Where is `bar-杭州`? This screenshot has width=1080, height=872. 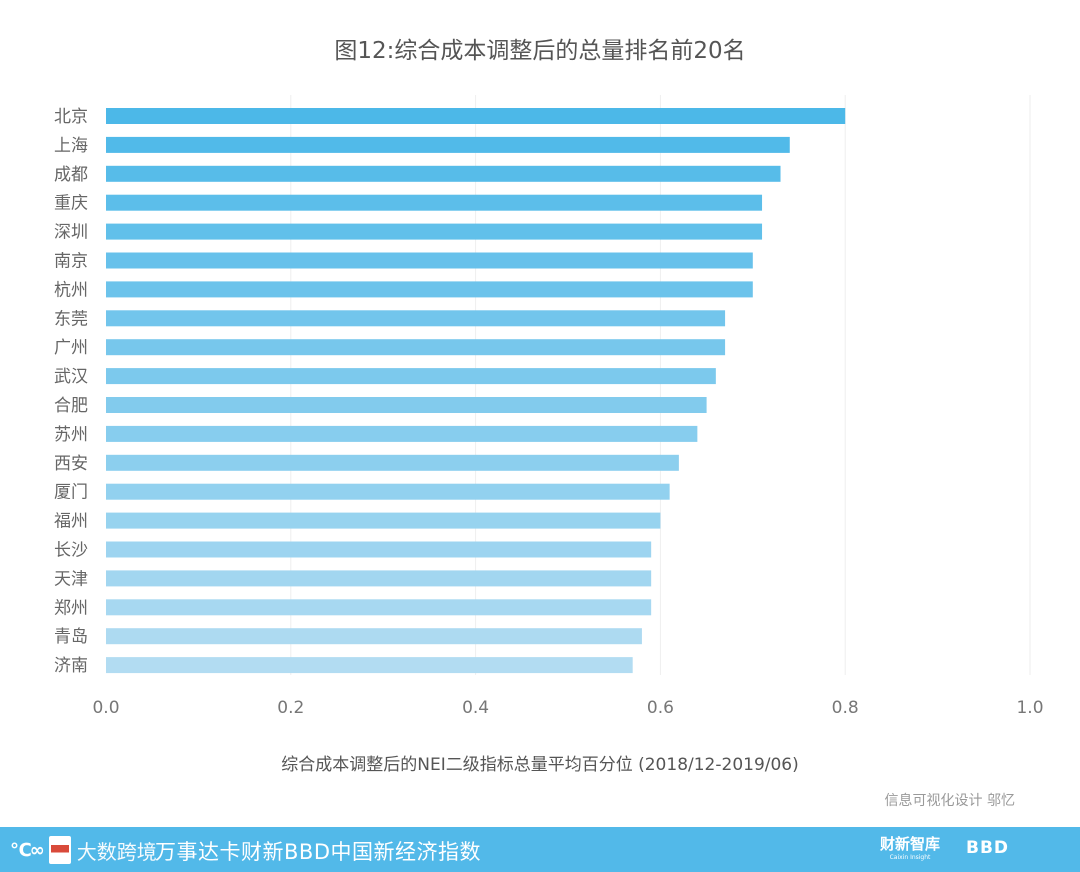
bar-杭州 is located at coordinates (429, 289).